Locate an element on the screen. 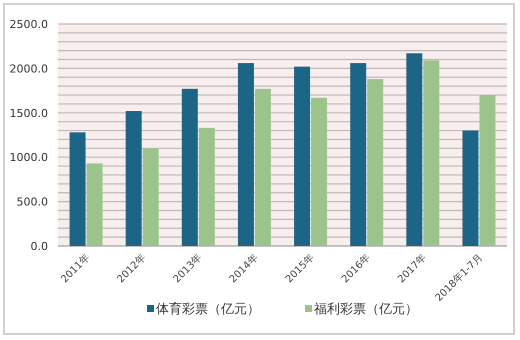  y-tick-label: 1000.0 is located at coordinates (29, 157).